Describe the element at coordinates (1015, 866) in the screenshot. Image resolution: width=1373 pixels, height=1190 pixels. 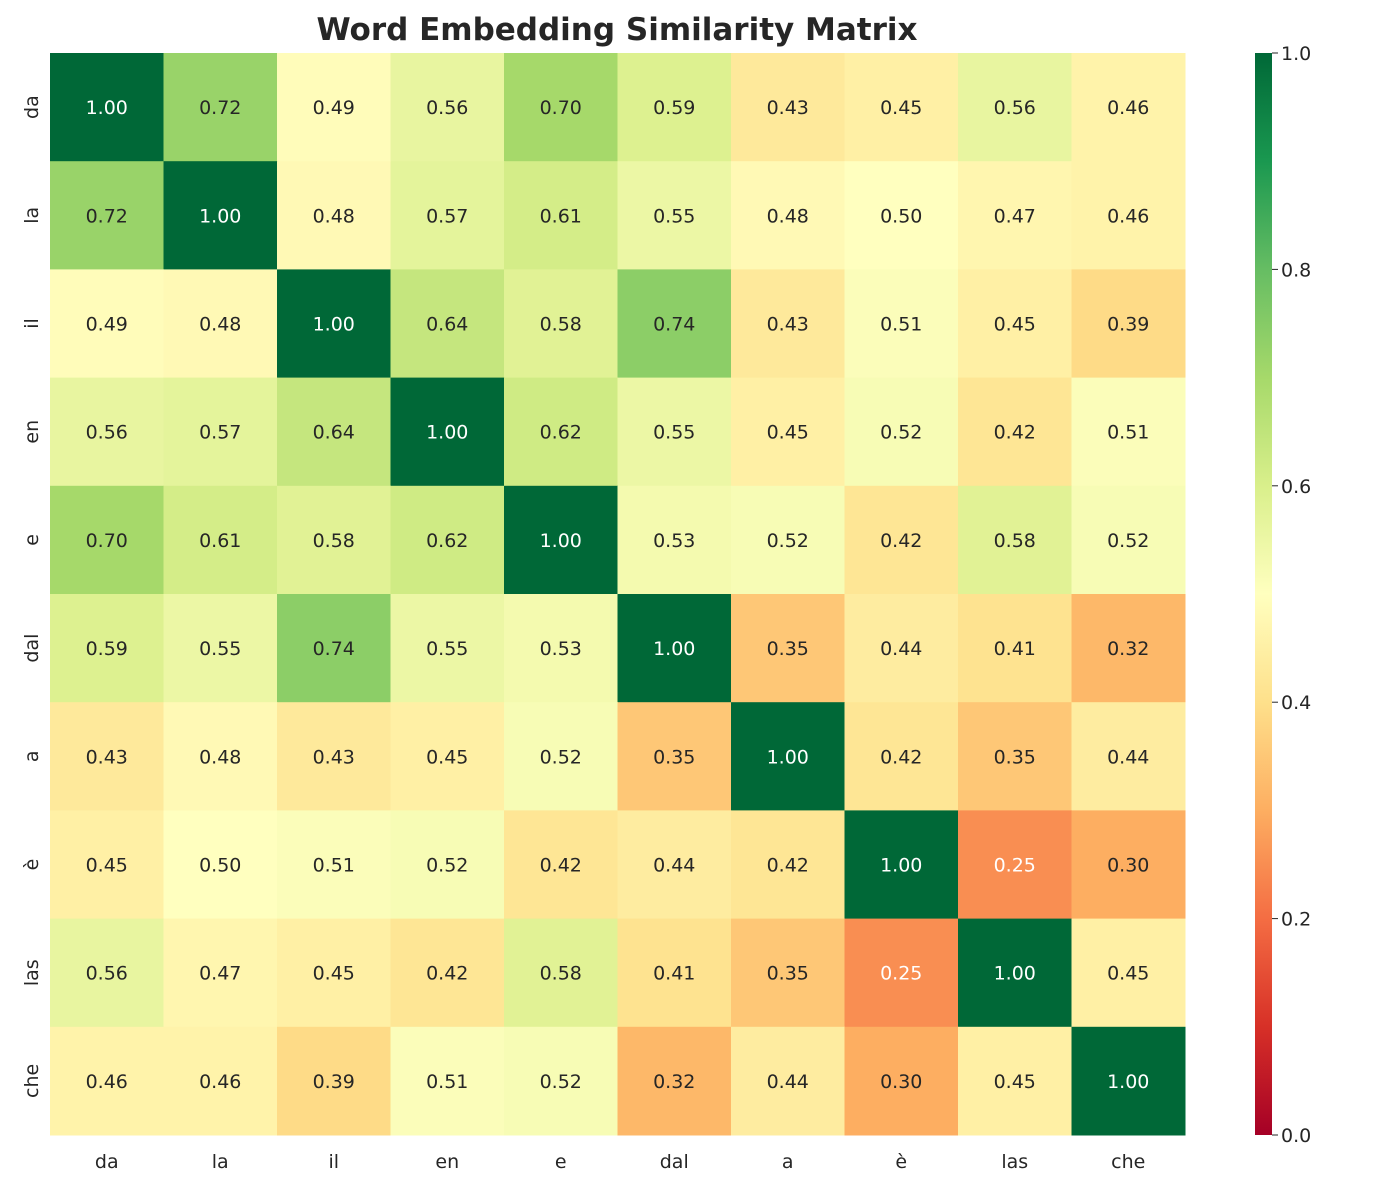
I see `cell-value-label: 0.25` at that location.